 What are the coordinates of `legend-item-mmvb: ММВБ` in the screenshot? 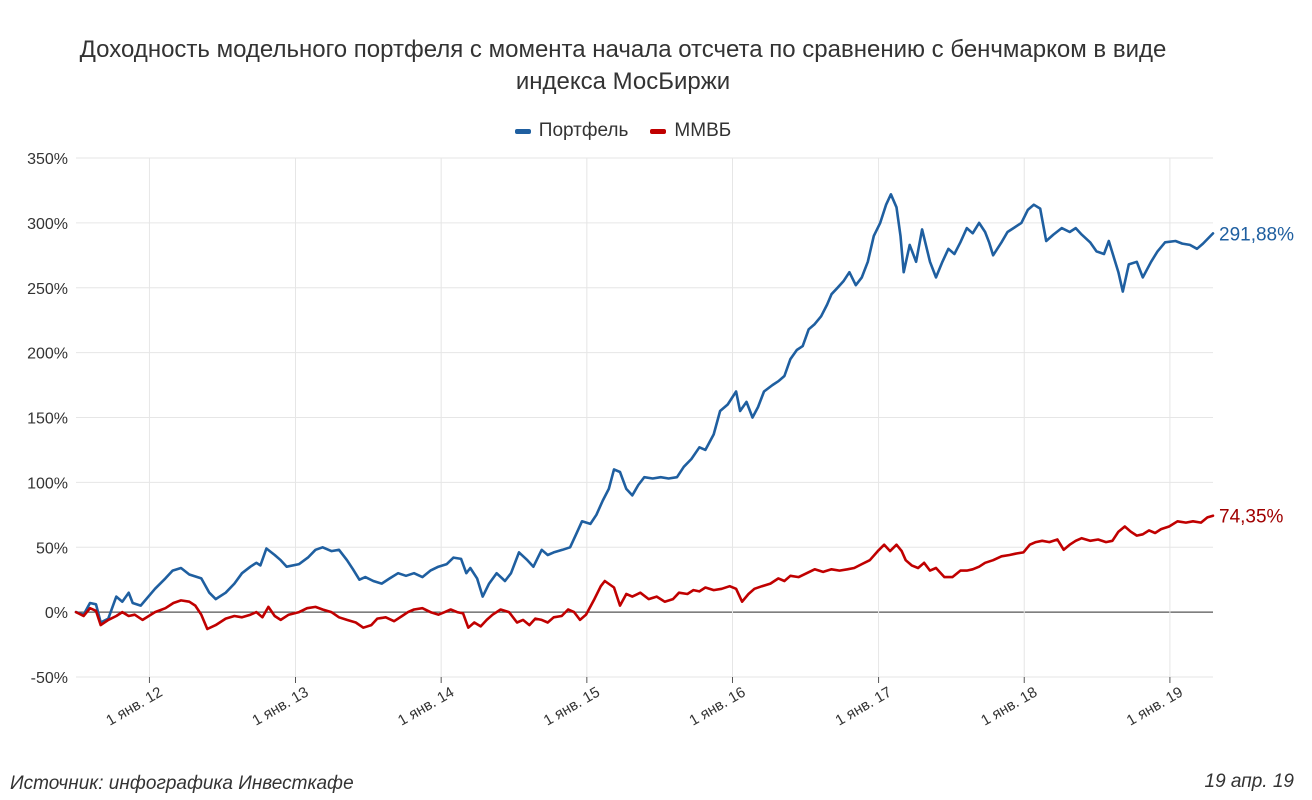 It's located at (690, 131).